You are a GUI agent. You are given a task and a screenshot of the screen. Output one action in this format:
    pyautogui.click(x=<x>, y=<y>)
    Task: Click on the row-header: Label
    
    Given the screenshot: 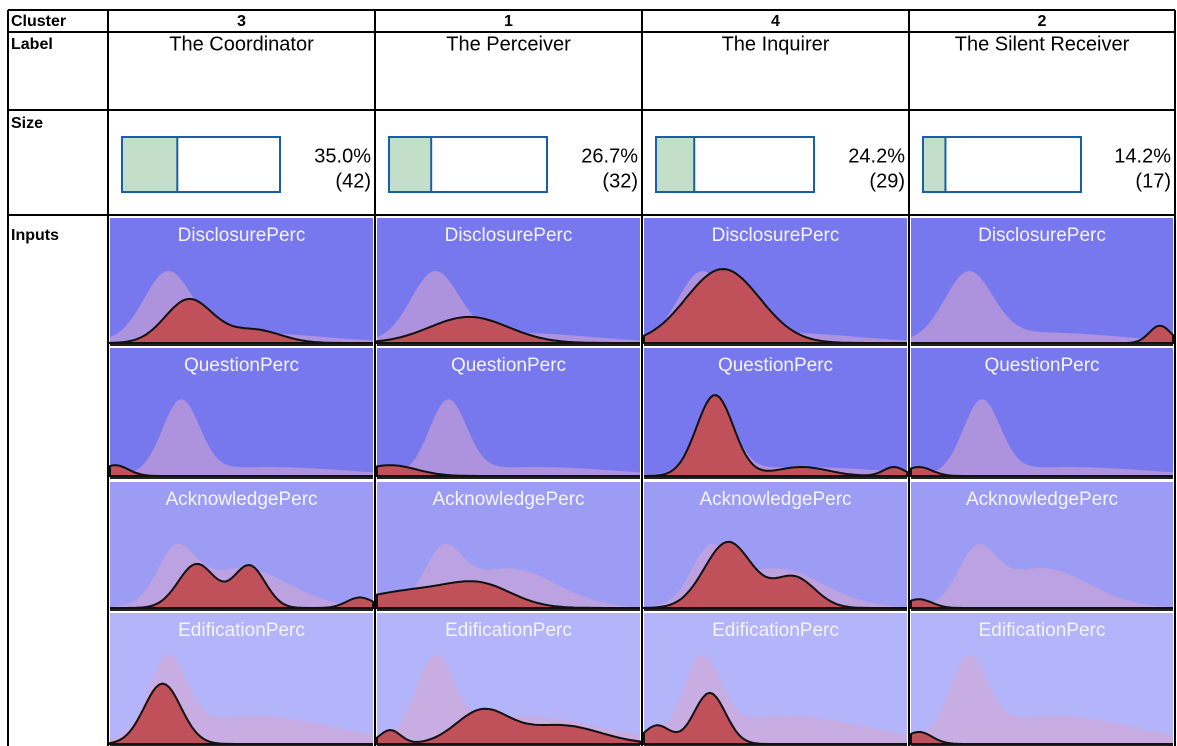 What is the action you would take?
    pyautogui.click(x=32, y=44)
    